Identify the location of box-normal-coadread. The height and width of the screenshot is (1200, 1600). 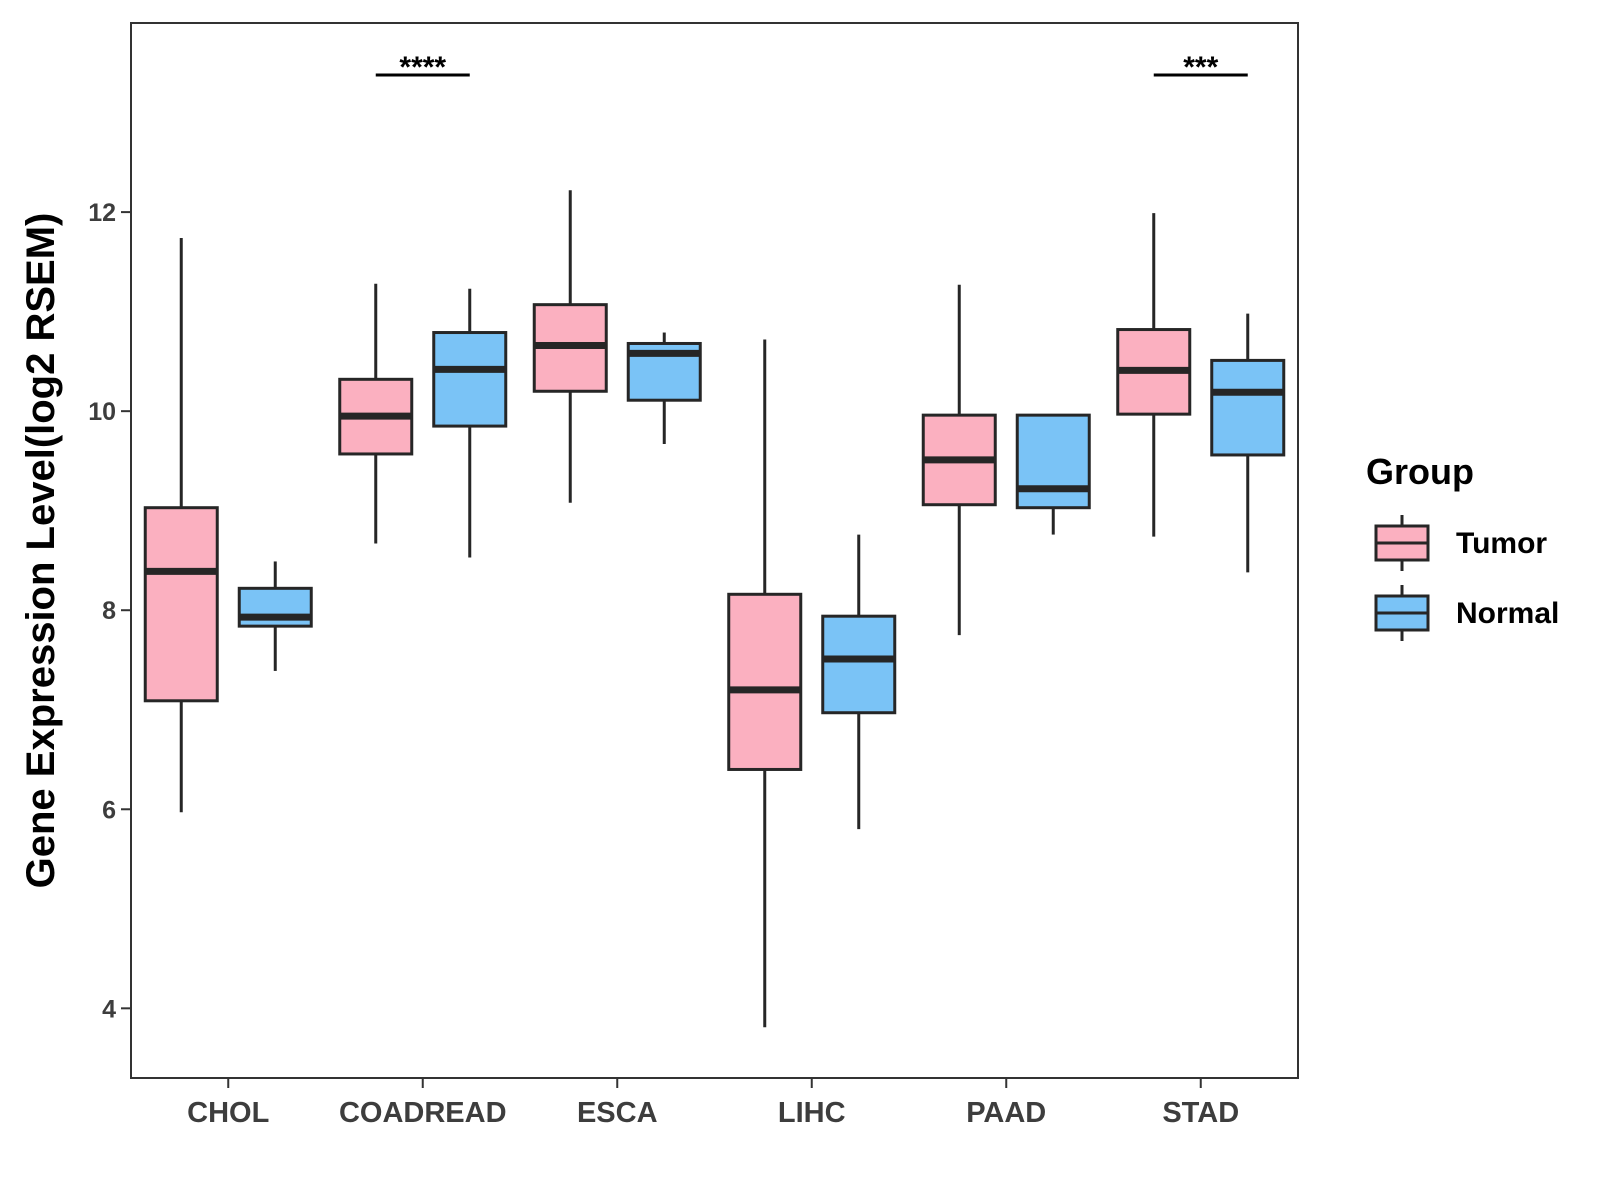
(470, 423).